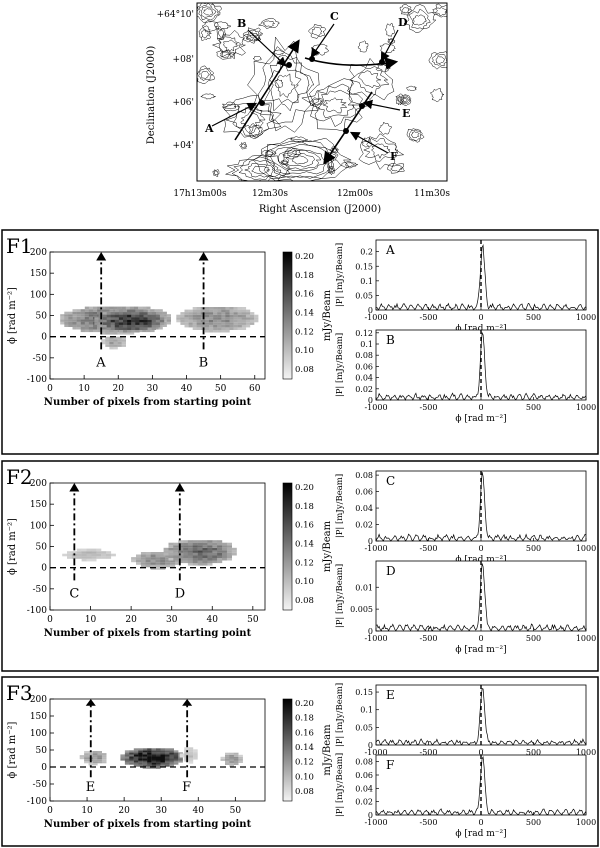 Image resolution: width=600 pixels, height=848 pixels. I want to click on colorbar-tick: 0.20, so click(304, 488).